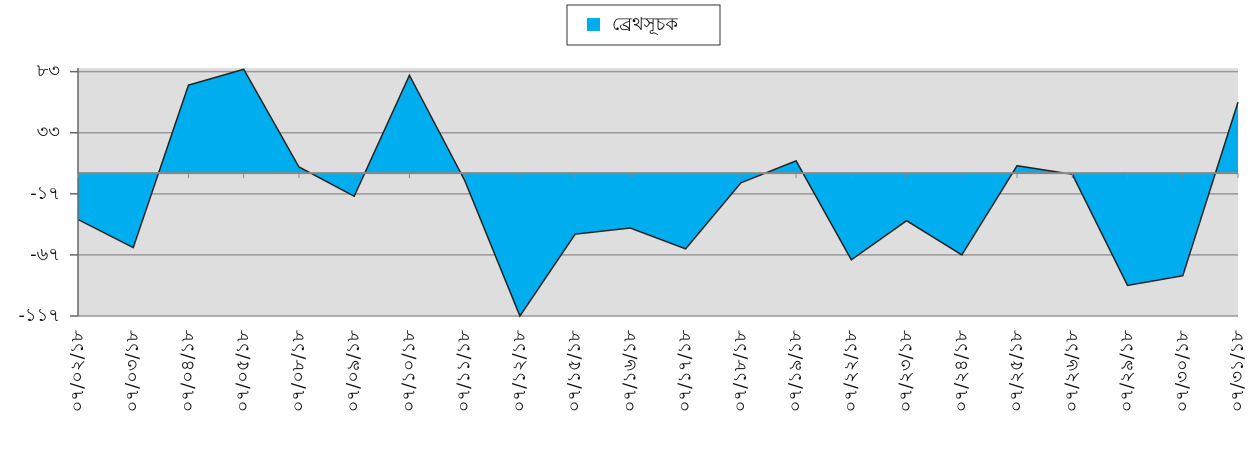  What do you see at coordinates (740, 371) in the screenshot?
I see `x-tick-label: ০৭/১৮/১৮` at bounding box center [740, 371].